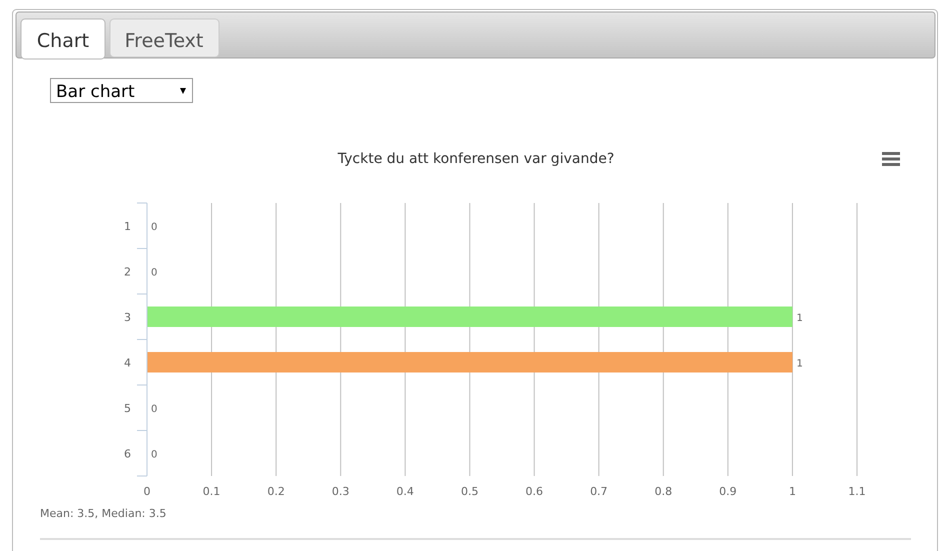  I want to click on y-tick-label: 1, so click(127, 226).